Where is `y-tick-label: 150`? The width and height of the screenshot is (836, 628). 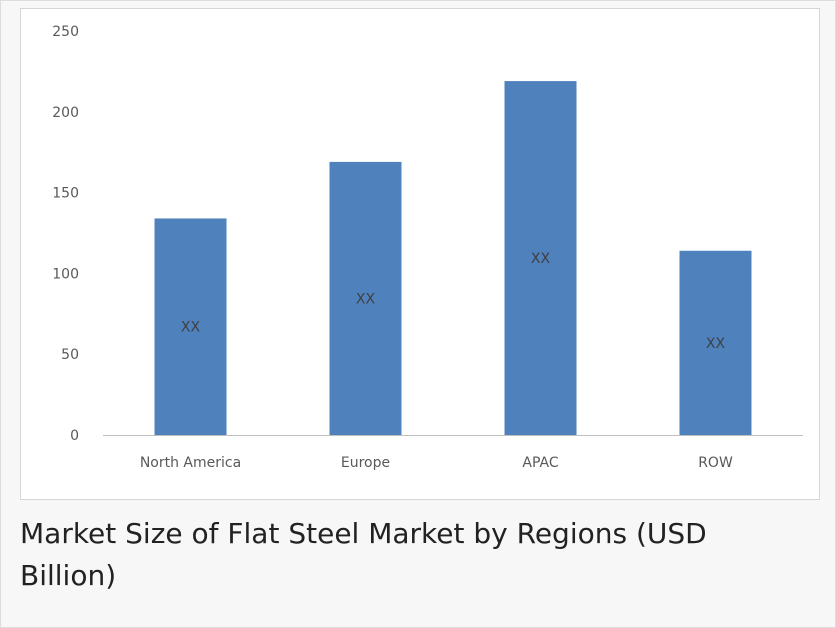
y-tick-label: 150 is located at coordinates (65, 194).